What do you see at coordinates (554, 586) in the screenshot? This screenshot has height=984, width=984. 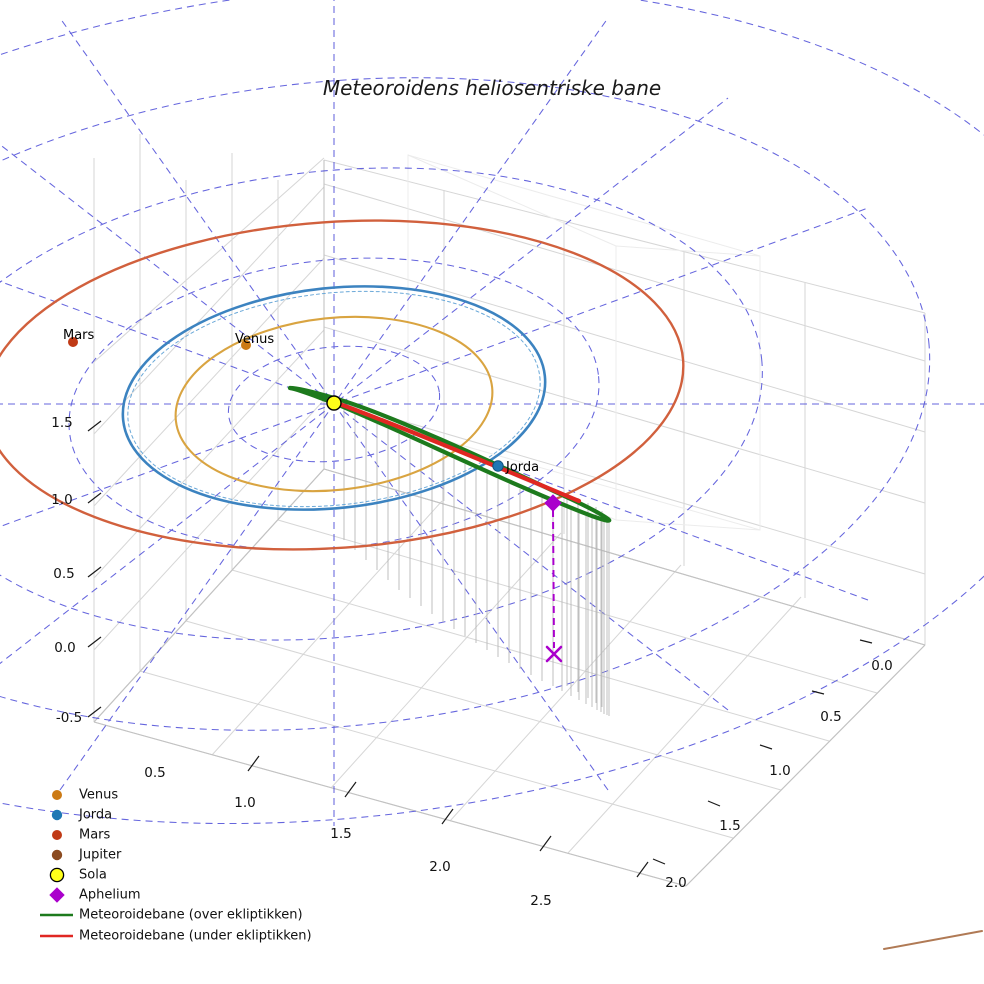 I see `aphelion-projection` at bounding box center [554, 586].